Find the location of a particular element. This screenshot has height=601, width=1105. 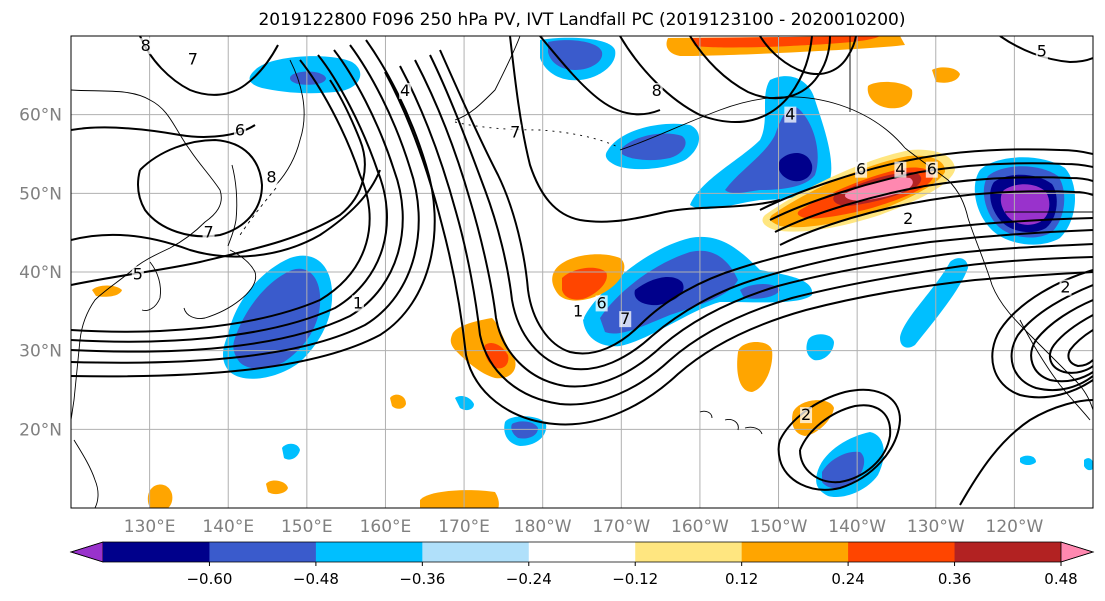

coast-hawaii is located at coordinates (731, 422).